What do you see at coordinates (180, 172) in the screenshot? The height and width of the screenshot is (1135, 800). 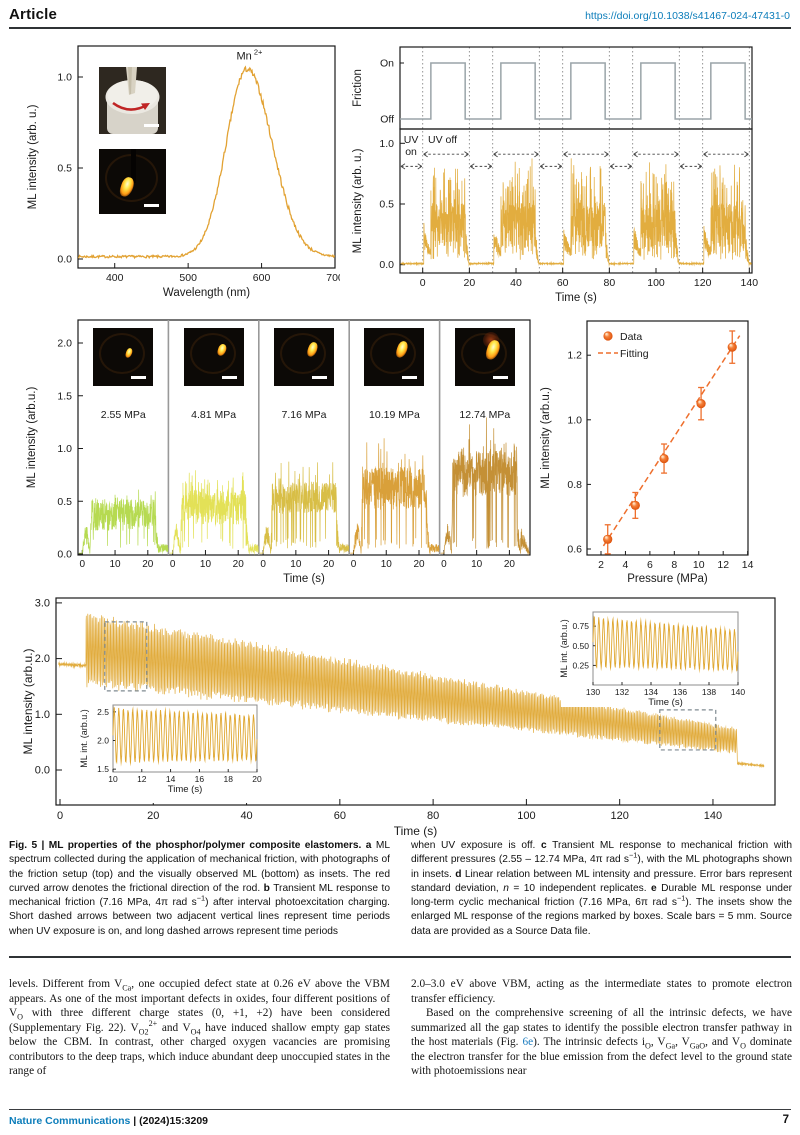 I see `panel-a-spectrum-chart` at bounding box center [180, 172].